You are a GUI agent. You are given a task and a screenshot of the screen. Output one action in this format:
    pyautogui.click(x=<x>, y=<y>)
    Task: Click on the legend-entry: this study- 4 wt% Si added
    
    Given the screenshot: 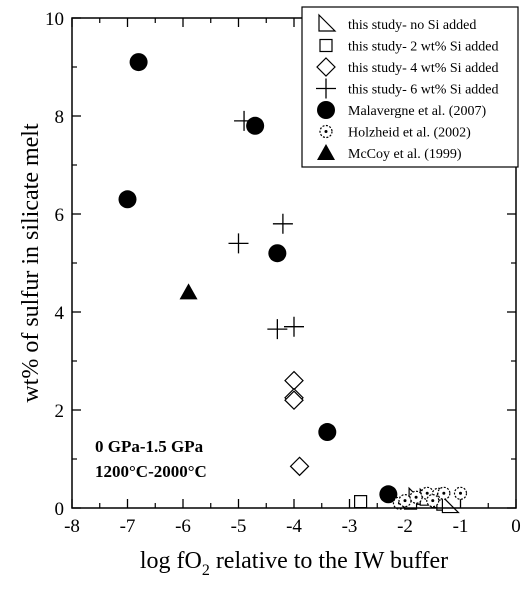 What is the action you would take?
    pyautogui.click(x=407, y=67)
    